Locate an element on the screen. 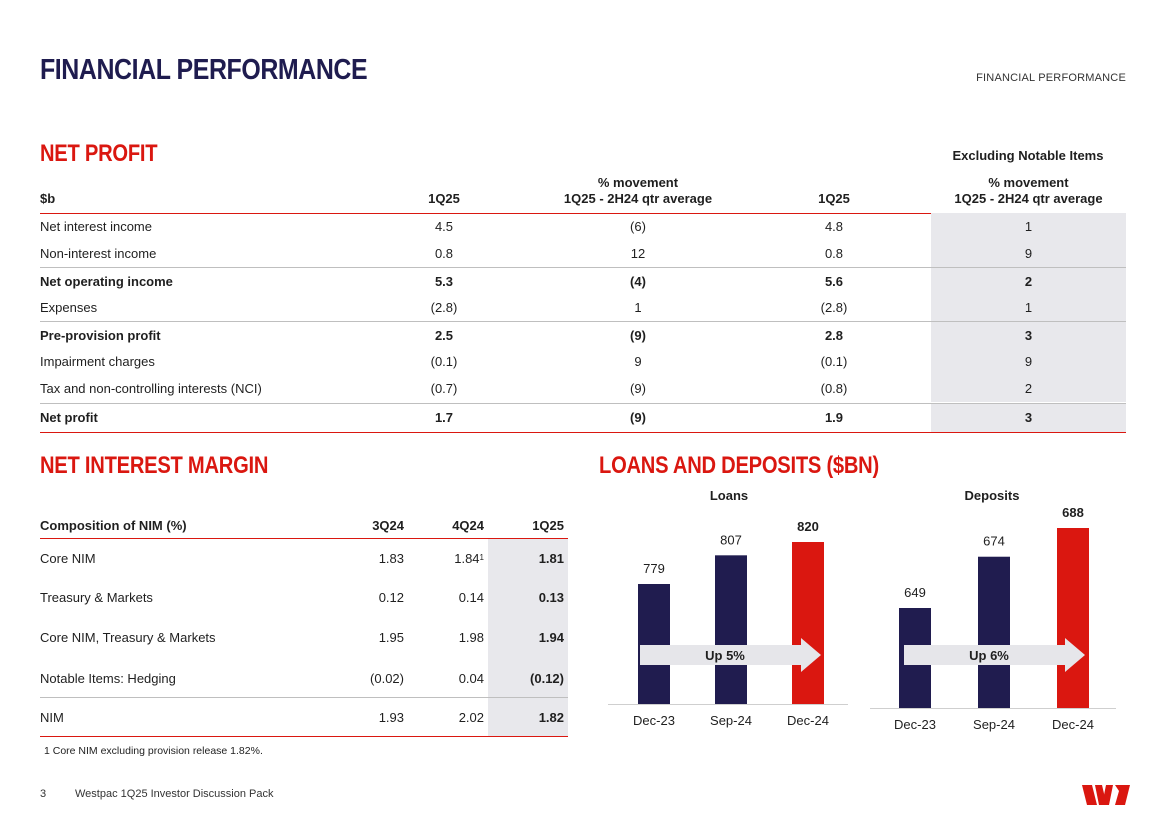 The width and height of the screenshot is (1168, 825). cell-1q25: 0.13 is located at coordinates (551, 597).